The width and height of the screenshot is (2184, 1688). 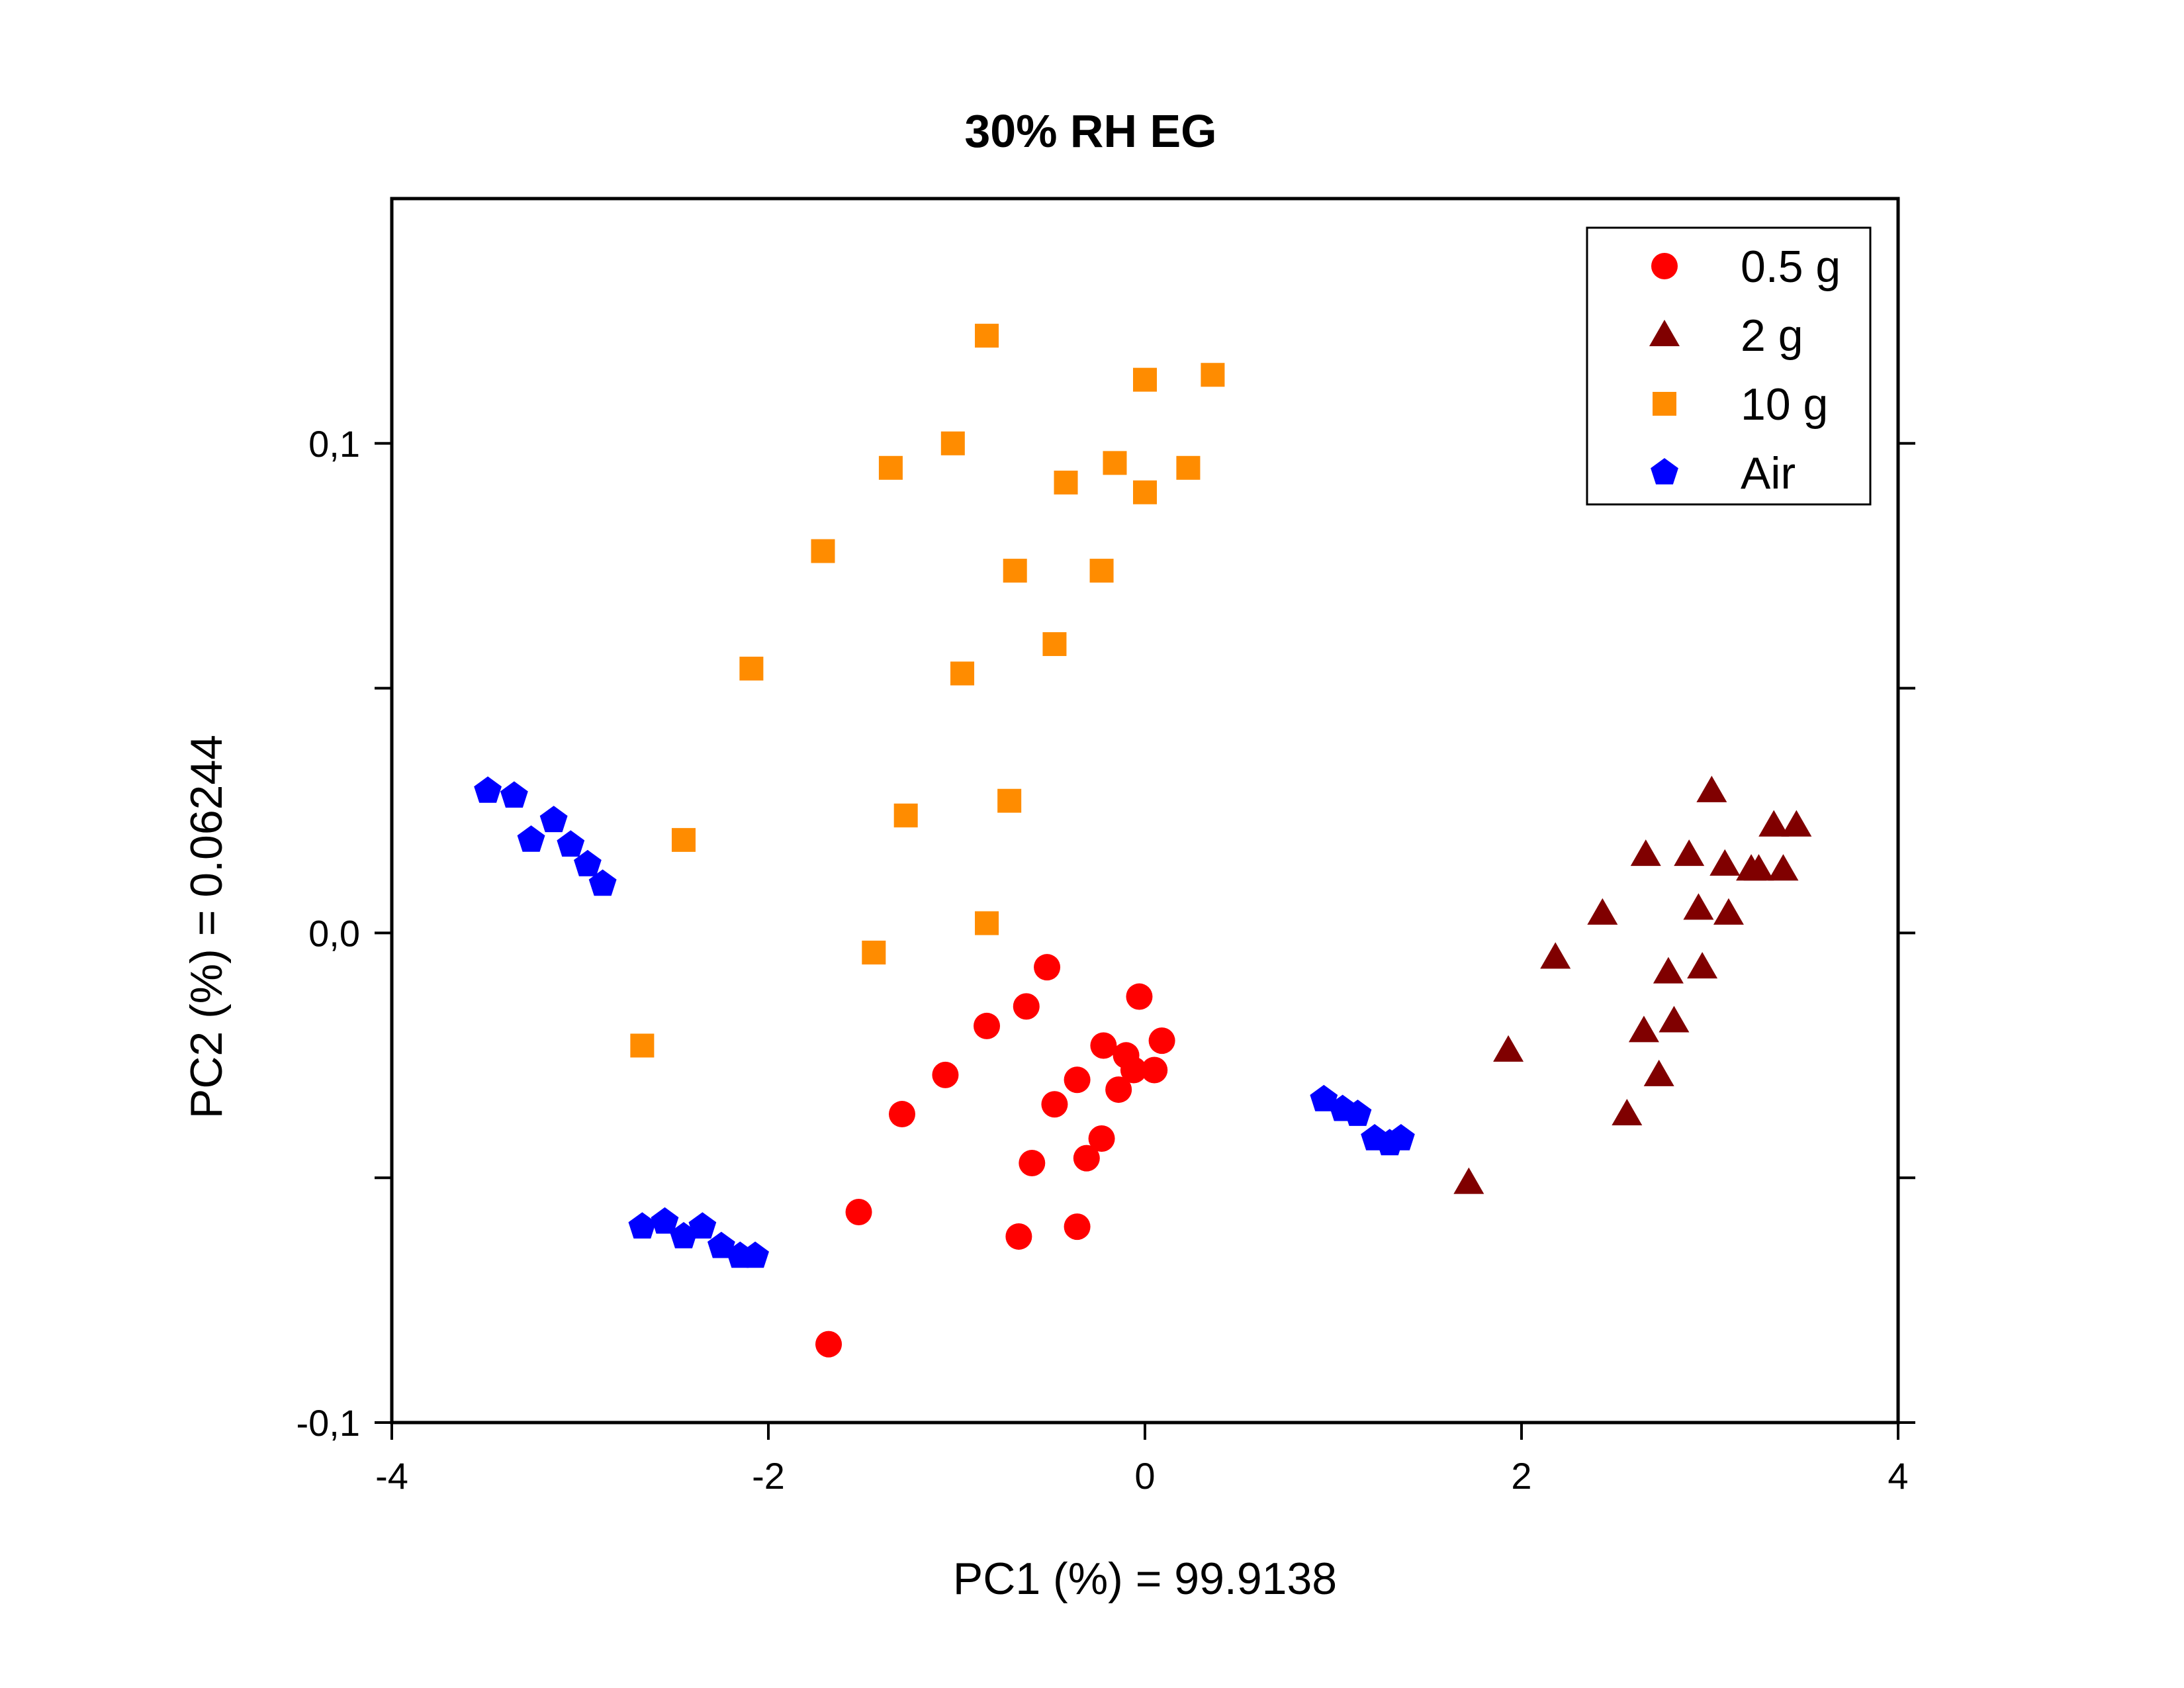 What do you see at coordinates (1791, 267) in the screenshot?
I see `legend-label: 0.5 g` at bounding box center [1791, 267].